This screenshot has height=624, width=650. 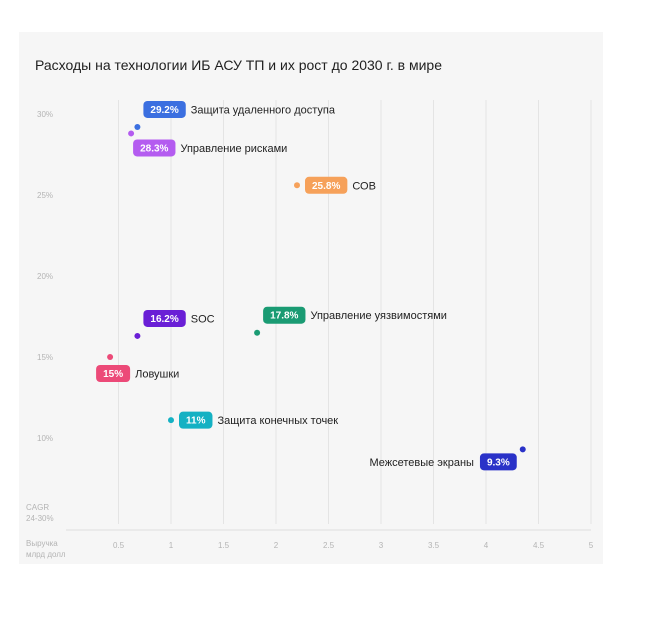 I want to click on y-tick-label: 20%, so click(x=45, y=276).